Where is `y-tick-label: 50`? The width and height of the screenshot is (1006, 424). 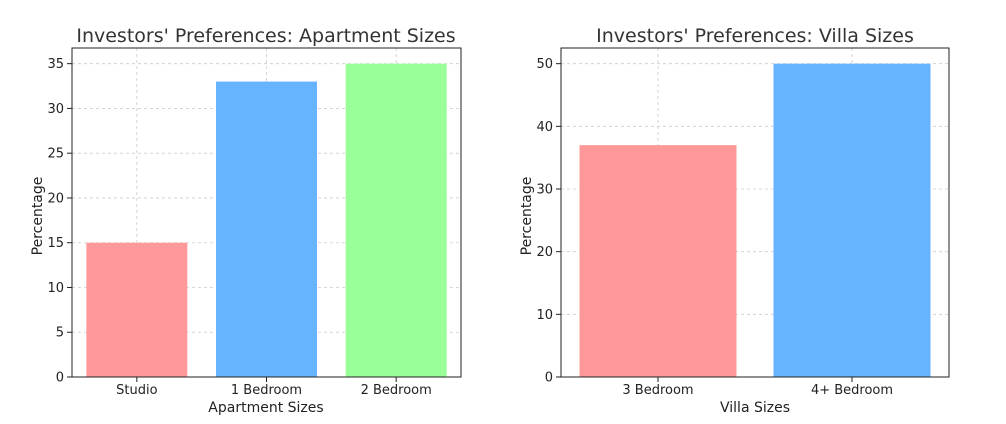
y-tick-label: 50 is located at coordinates (544, 64).